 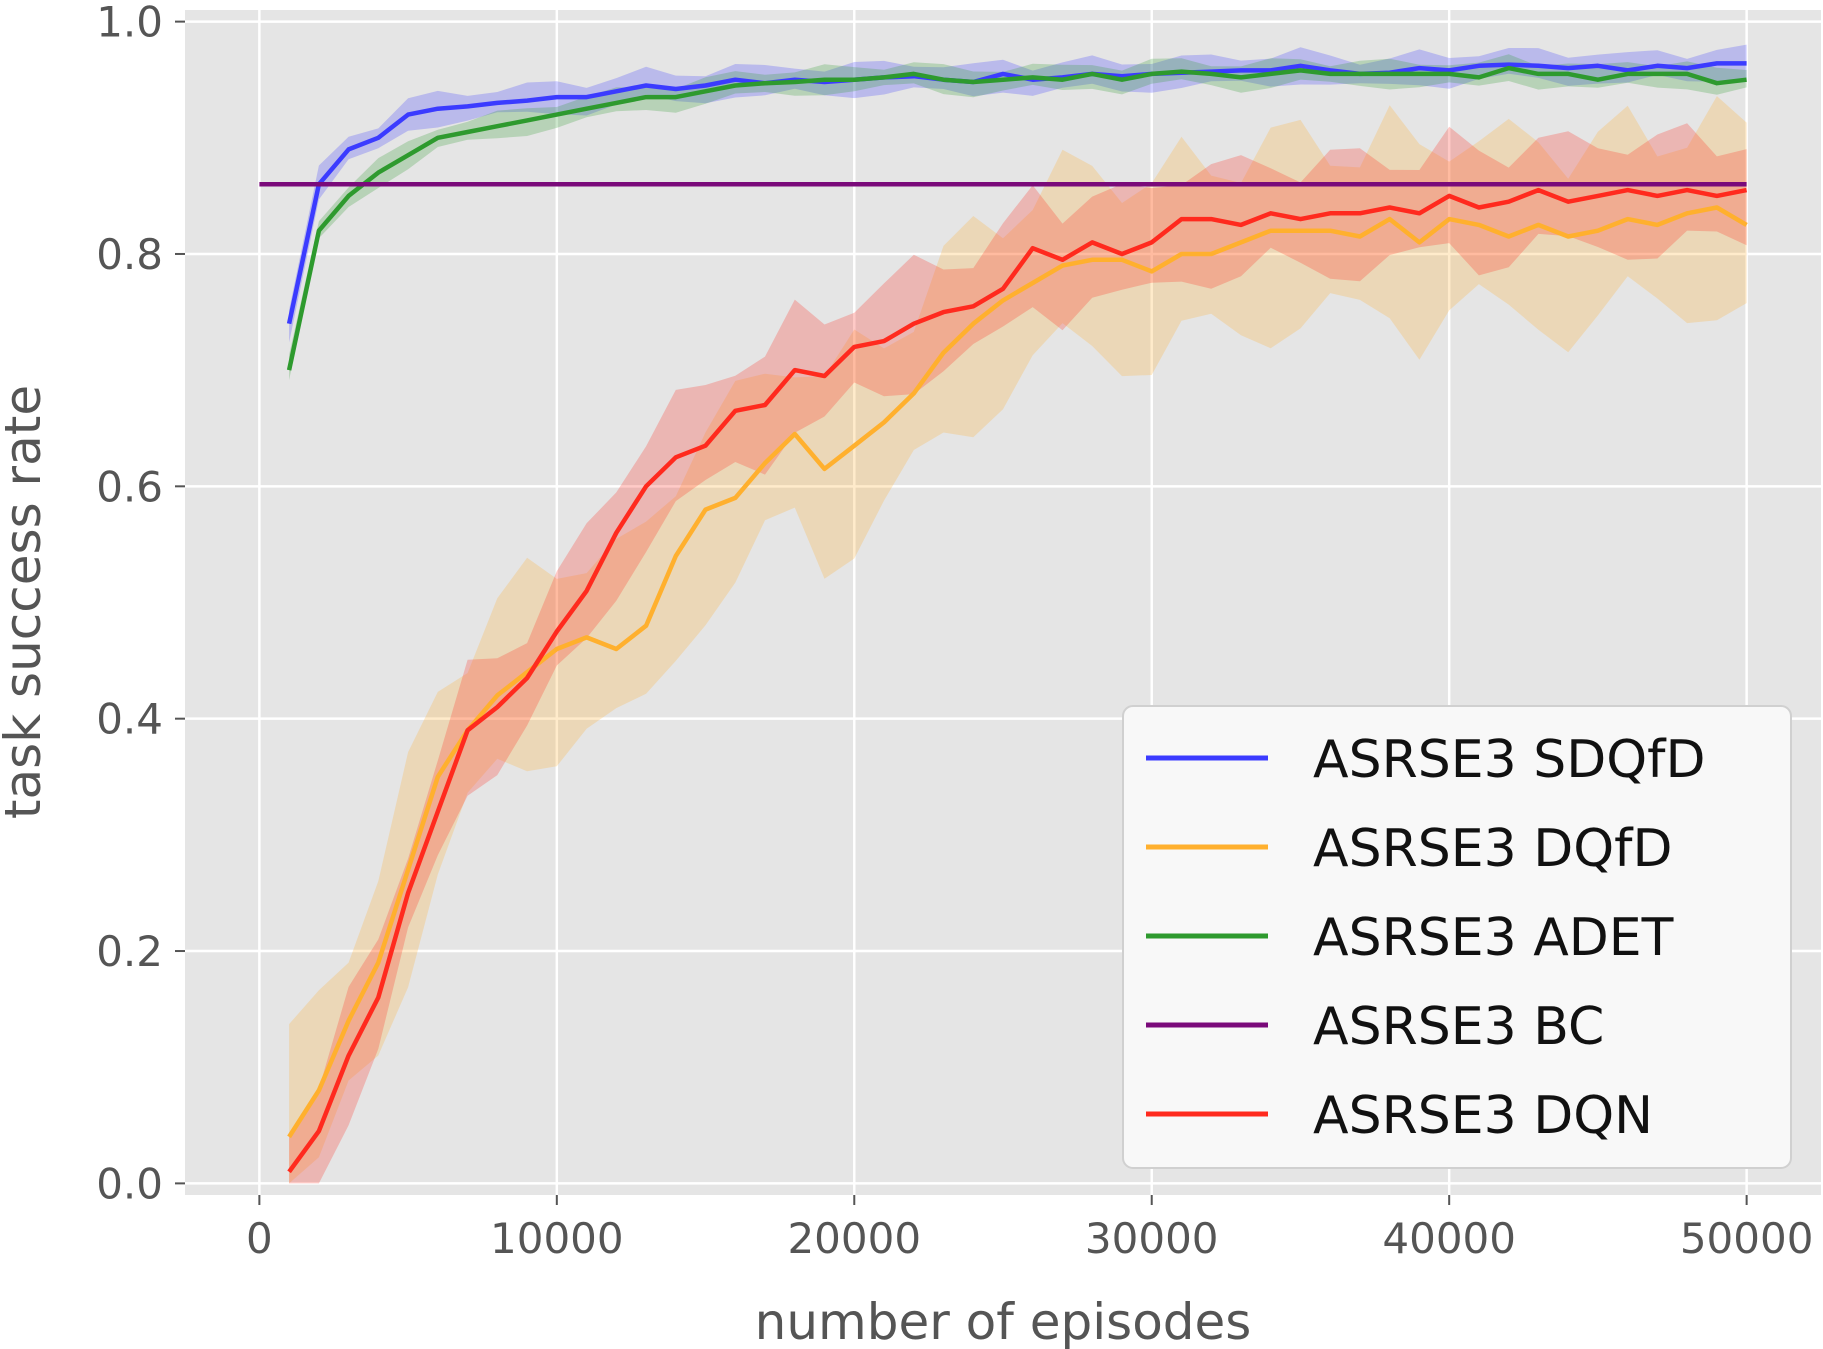 What do you see at coordinates (129, 486) in the screenshot?
I see `y-tick-label: 0.6` at bounding box center [129, 486].